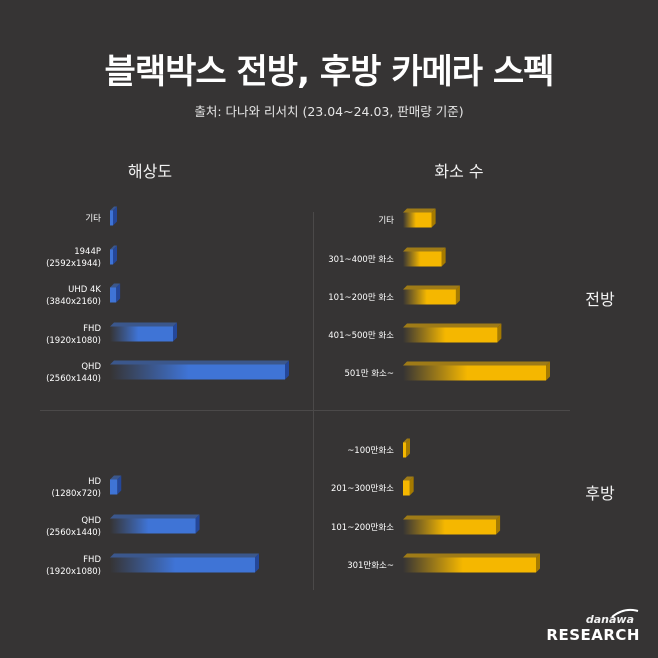 The image size is (658, 658). What do you see at coordinates (73, 296) in the screenshot?
I see `category-label-front-resolution-2: UHD 4K (3840x2160)` at bounding box center [73, 296].